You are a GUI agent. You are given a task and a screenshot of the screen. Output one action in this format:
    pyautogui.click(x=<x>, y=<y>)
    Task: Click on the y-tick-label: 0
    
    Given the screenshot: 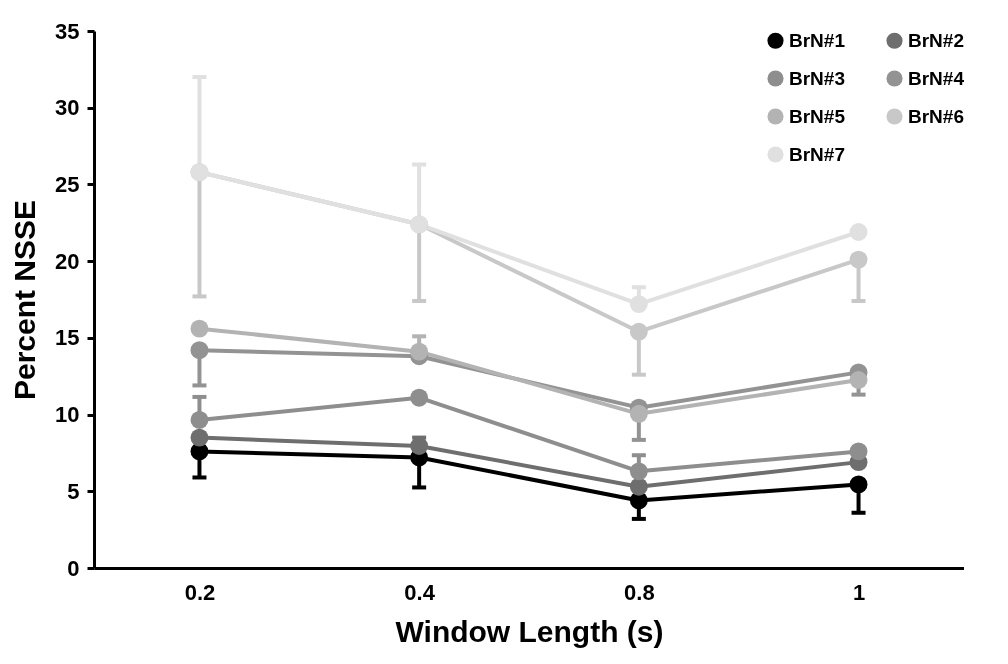 What is the action you would take?
    pyautogui.click(x=73, y=568)
    